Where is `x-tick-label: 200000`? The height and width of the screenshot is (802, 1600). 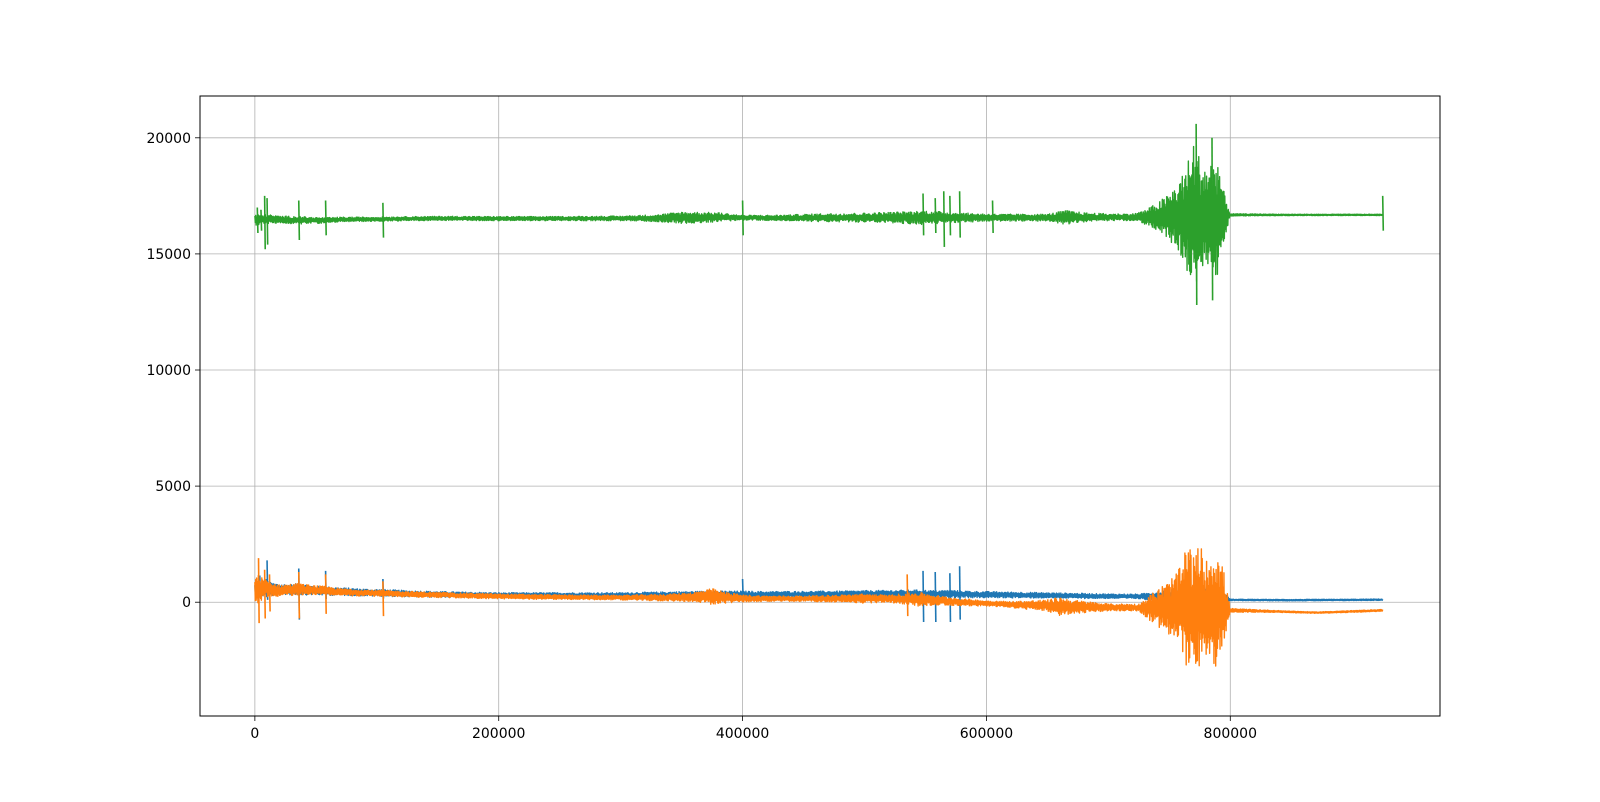 x-tick-label: 200000 is located at coordinates (498, 734).